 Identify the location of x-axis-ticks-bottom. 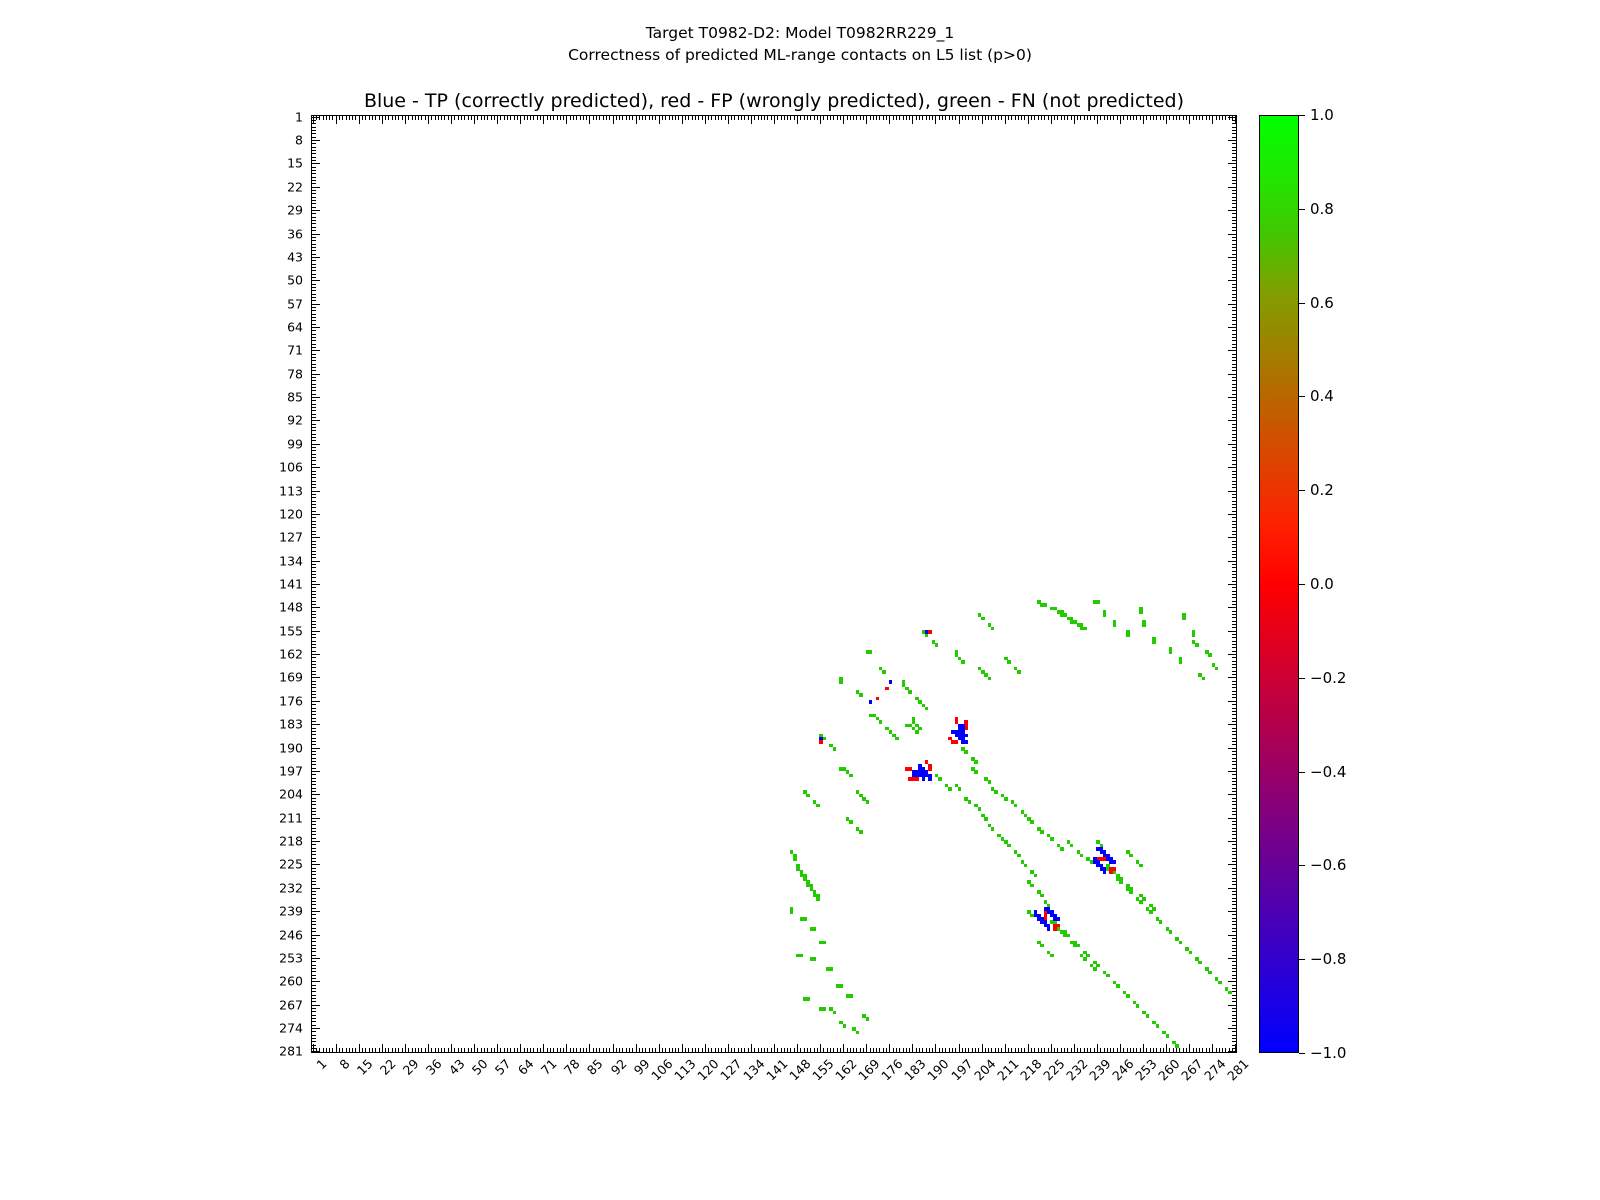
(774, 1046).